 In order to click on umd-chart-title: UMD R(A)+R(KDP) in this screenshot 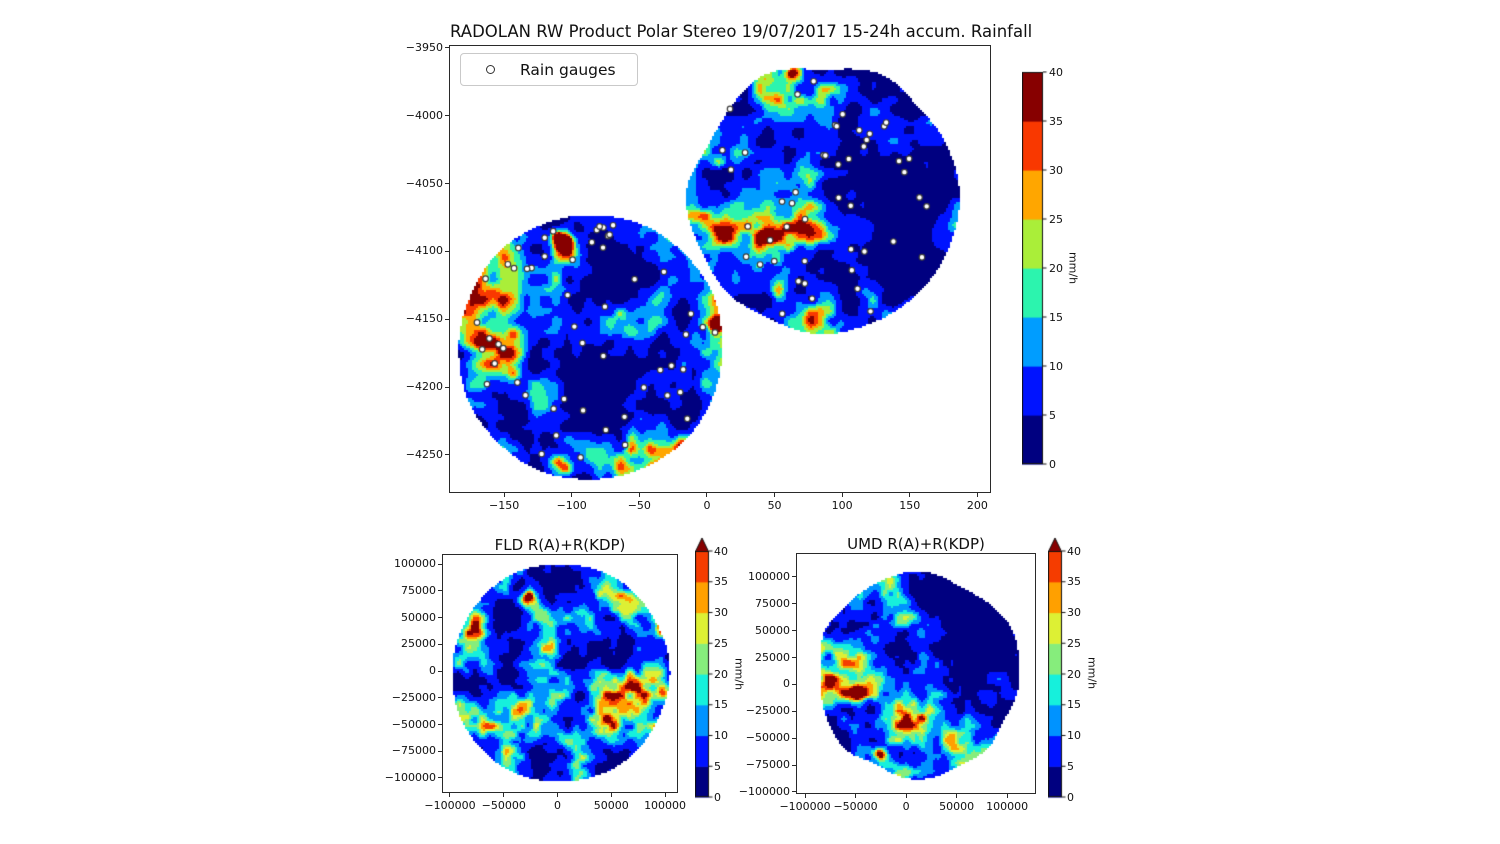, I will do `click(916, 544)`.